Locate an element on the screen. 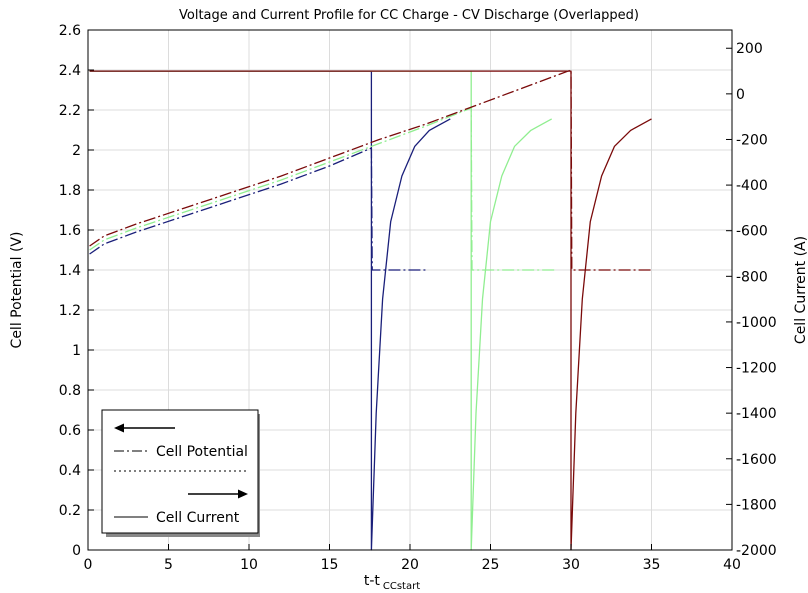 The width and height of the screenshot is (808, 593). left-y-tick-label: 1.4 is located at coordinates (70, 271).